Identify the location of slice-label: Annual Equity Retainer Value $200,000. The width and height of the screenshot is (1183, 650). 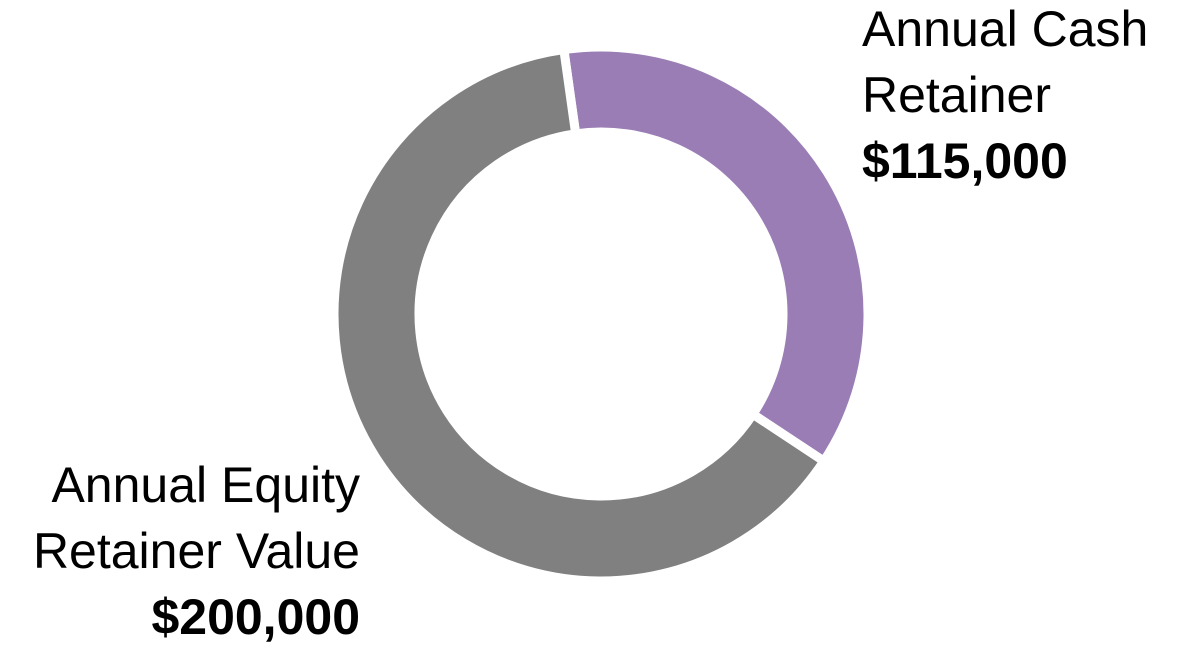
(185, 551).